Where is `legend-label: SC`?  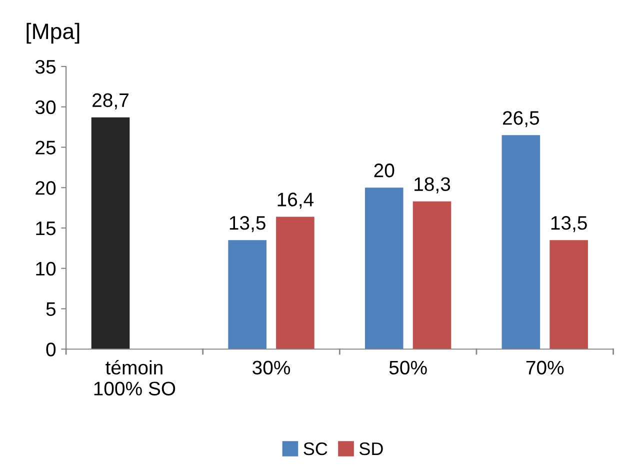
legend-label: SC is located at coordinates (316, 449).